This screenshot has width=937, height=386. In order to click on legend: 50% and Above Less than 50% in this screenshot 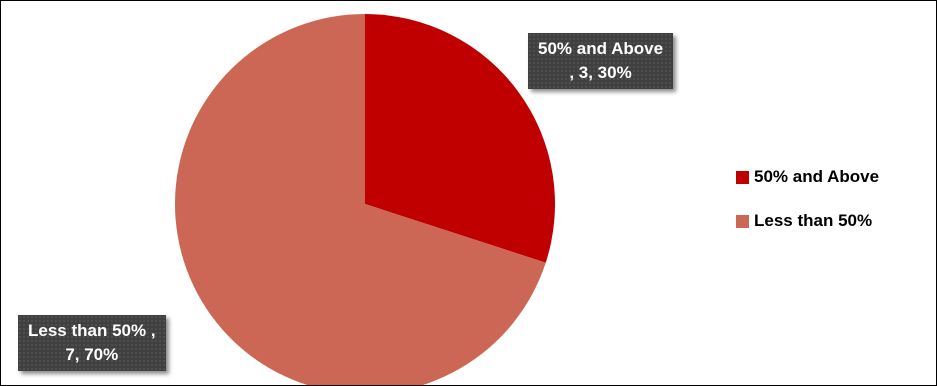, I will do `click(807, 209)`.